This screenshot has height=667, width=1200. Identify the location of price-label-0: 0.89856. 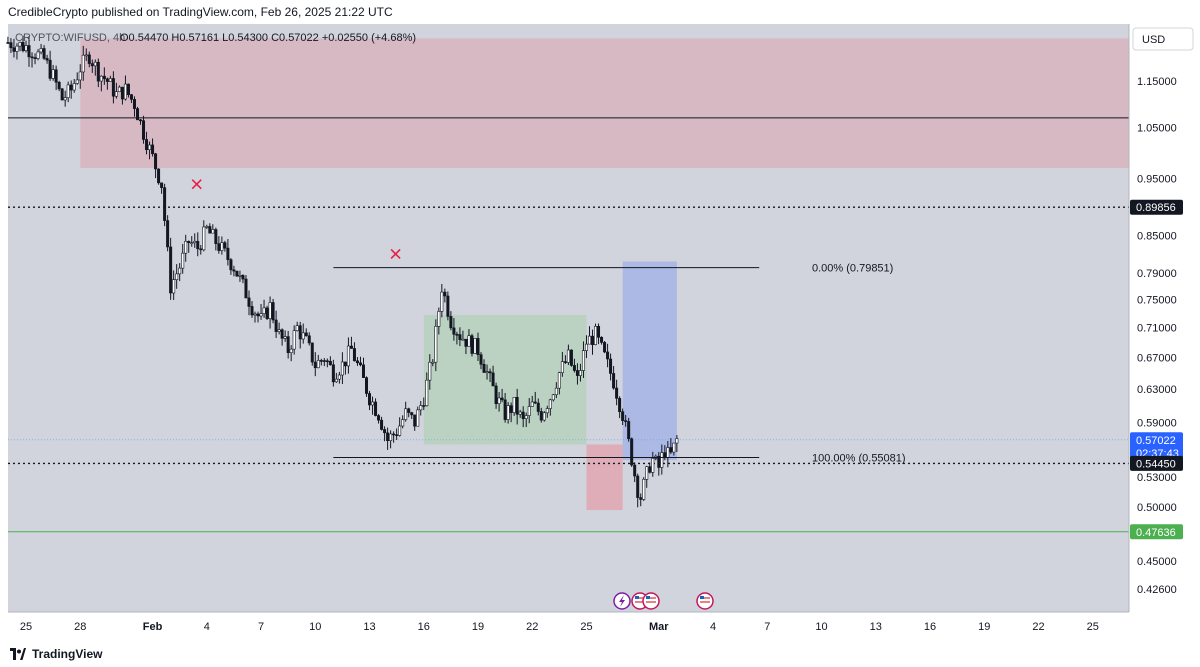
(1156, 207).